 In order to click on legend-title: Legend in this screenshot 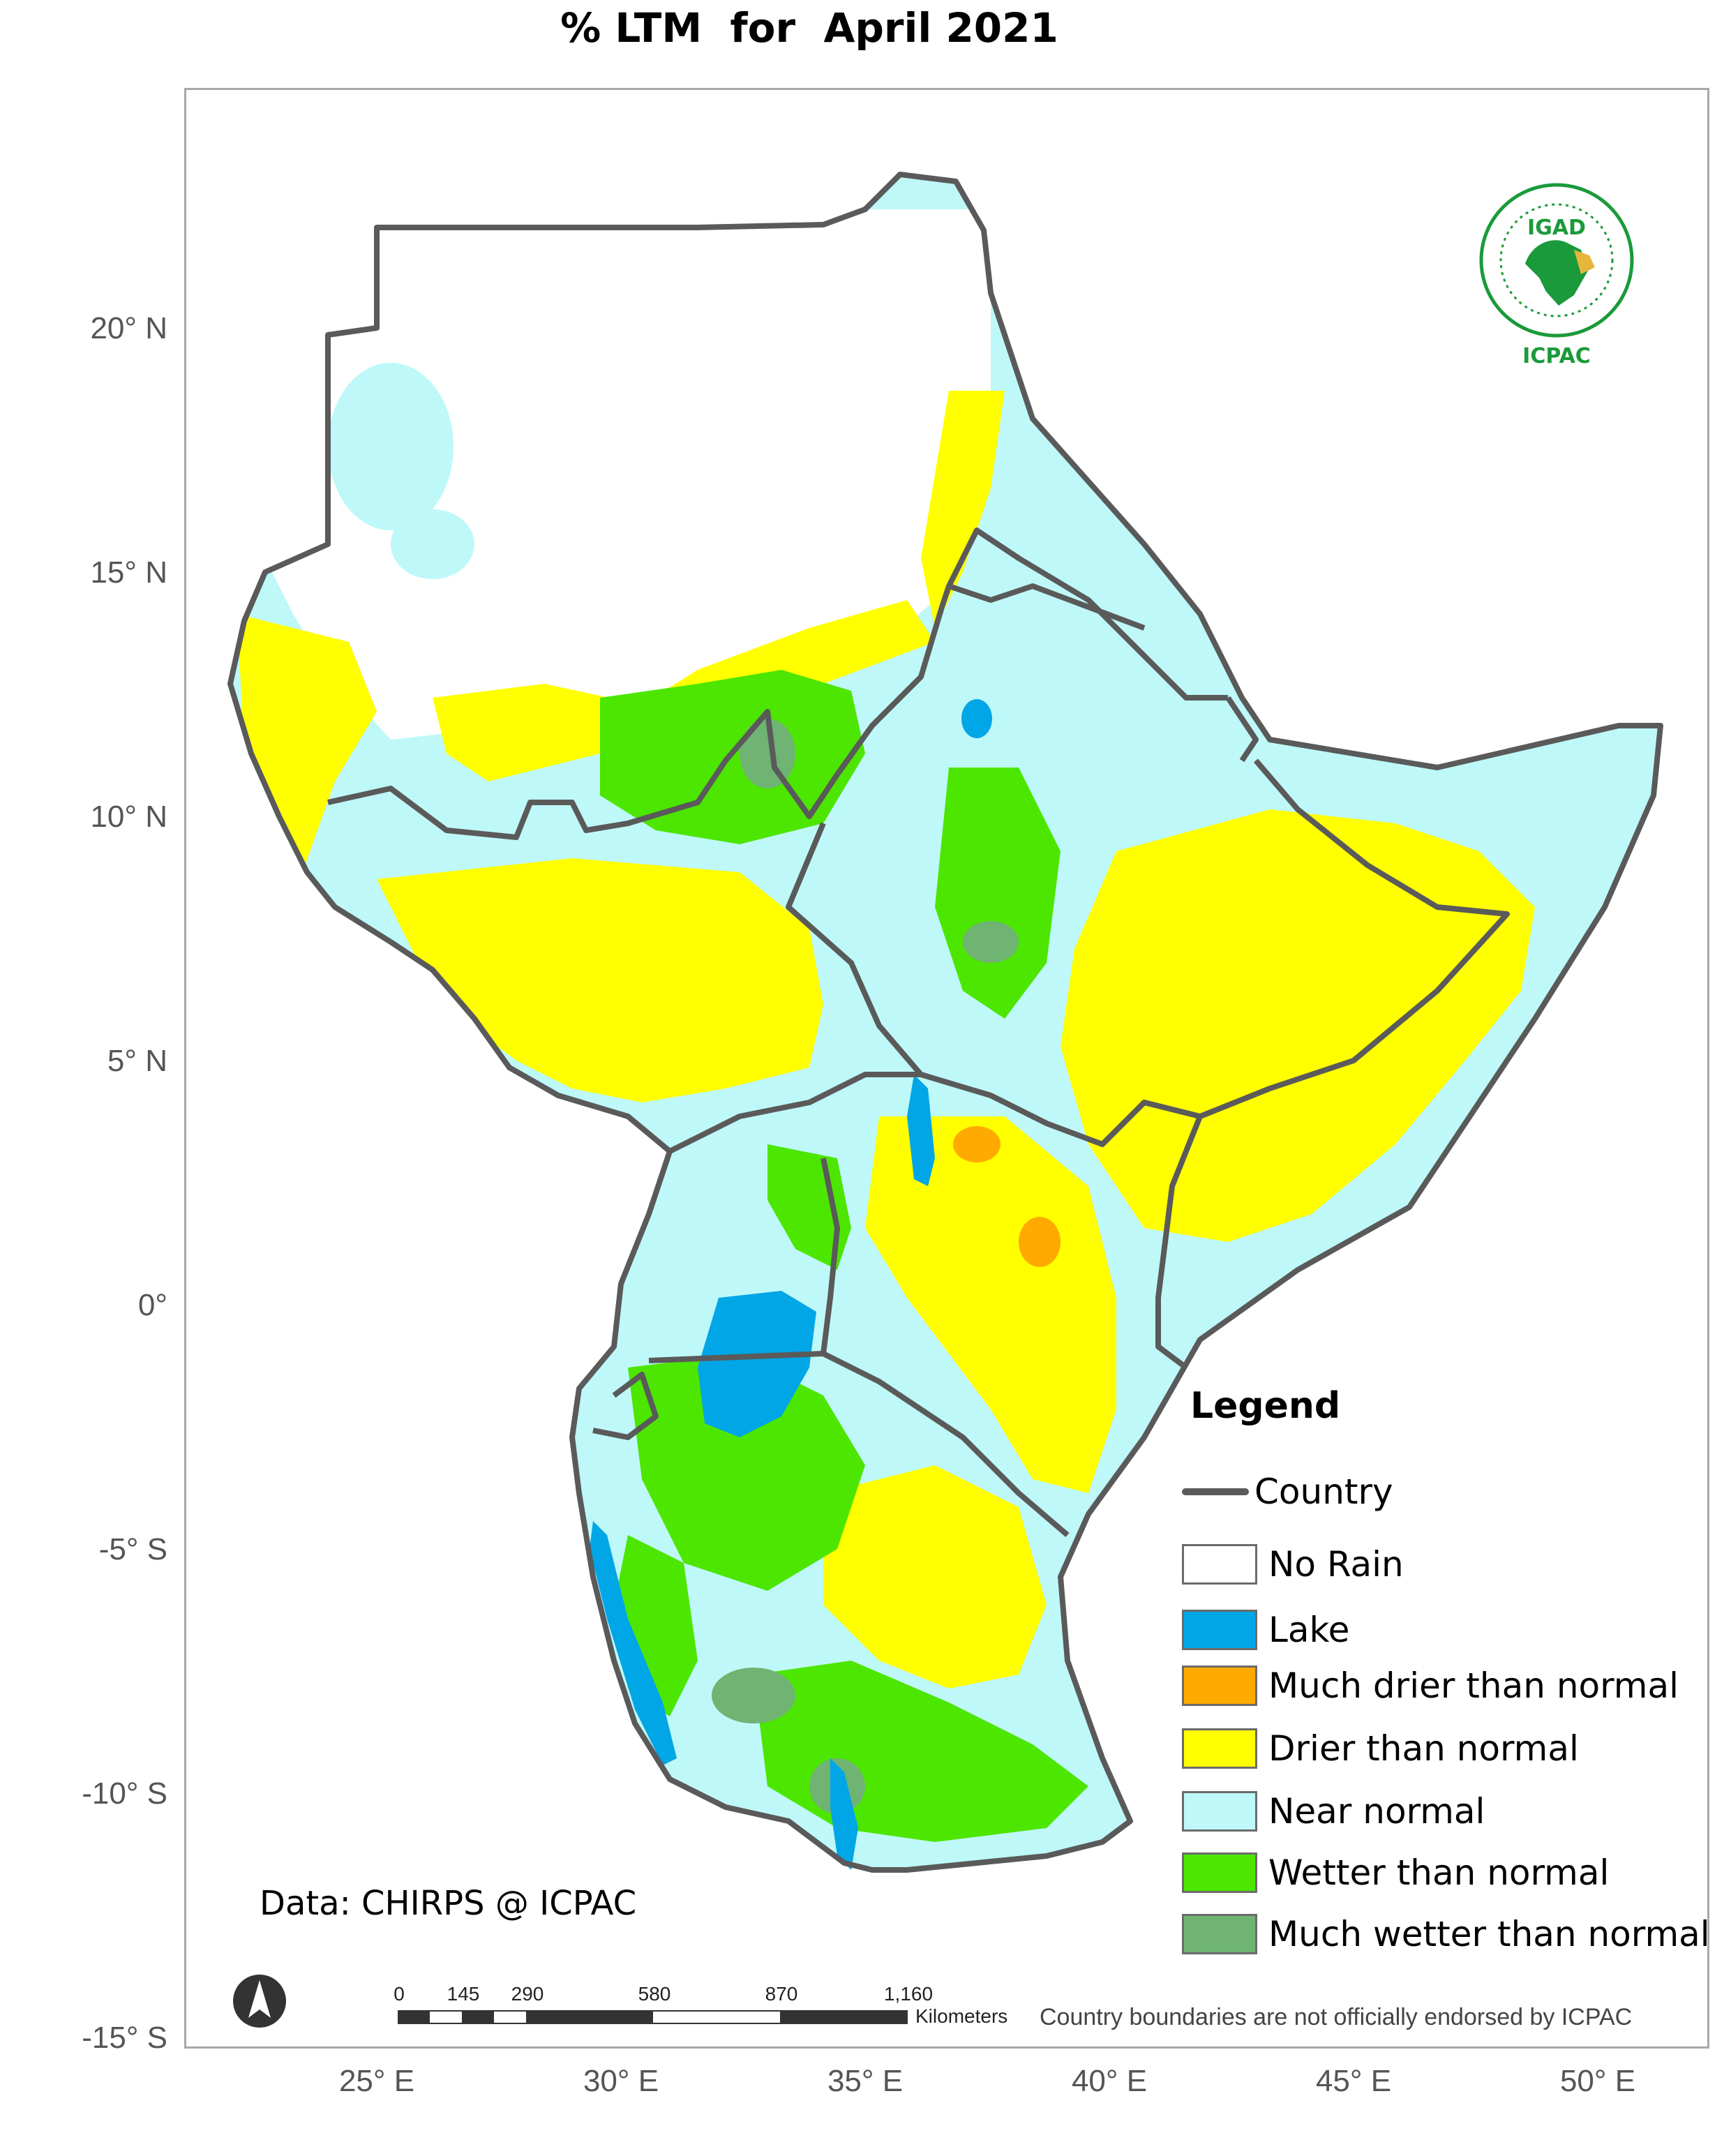, I will do `click(1265, 1406)`.